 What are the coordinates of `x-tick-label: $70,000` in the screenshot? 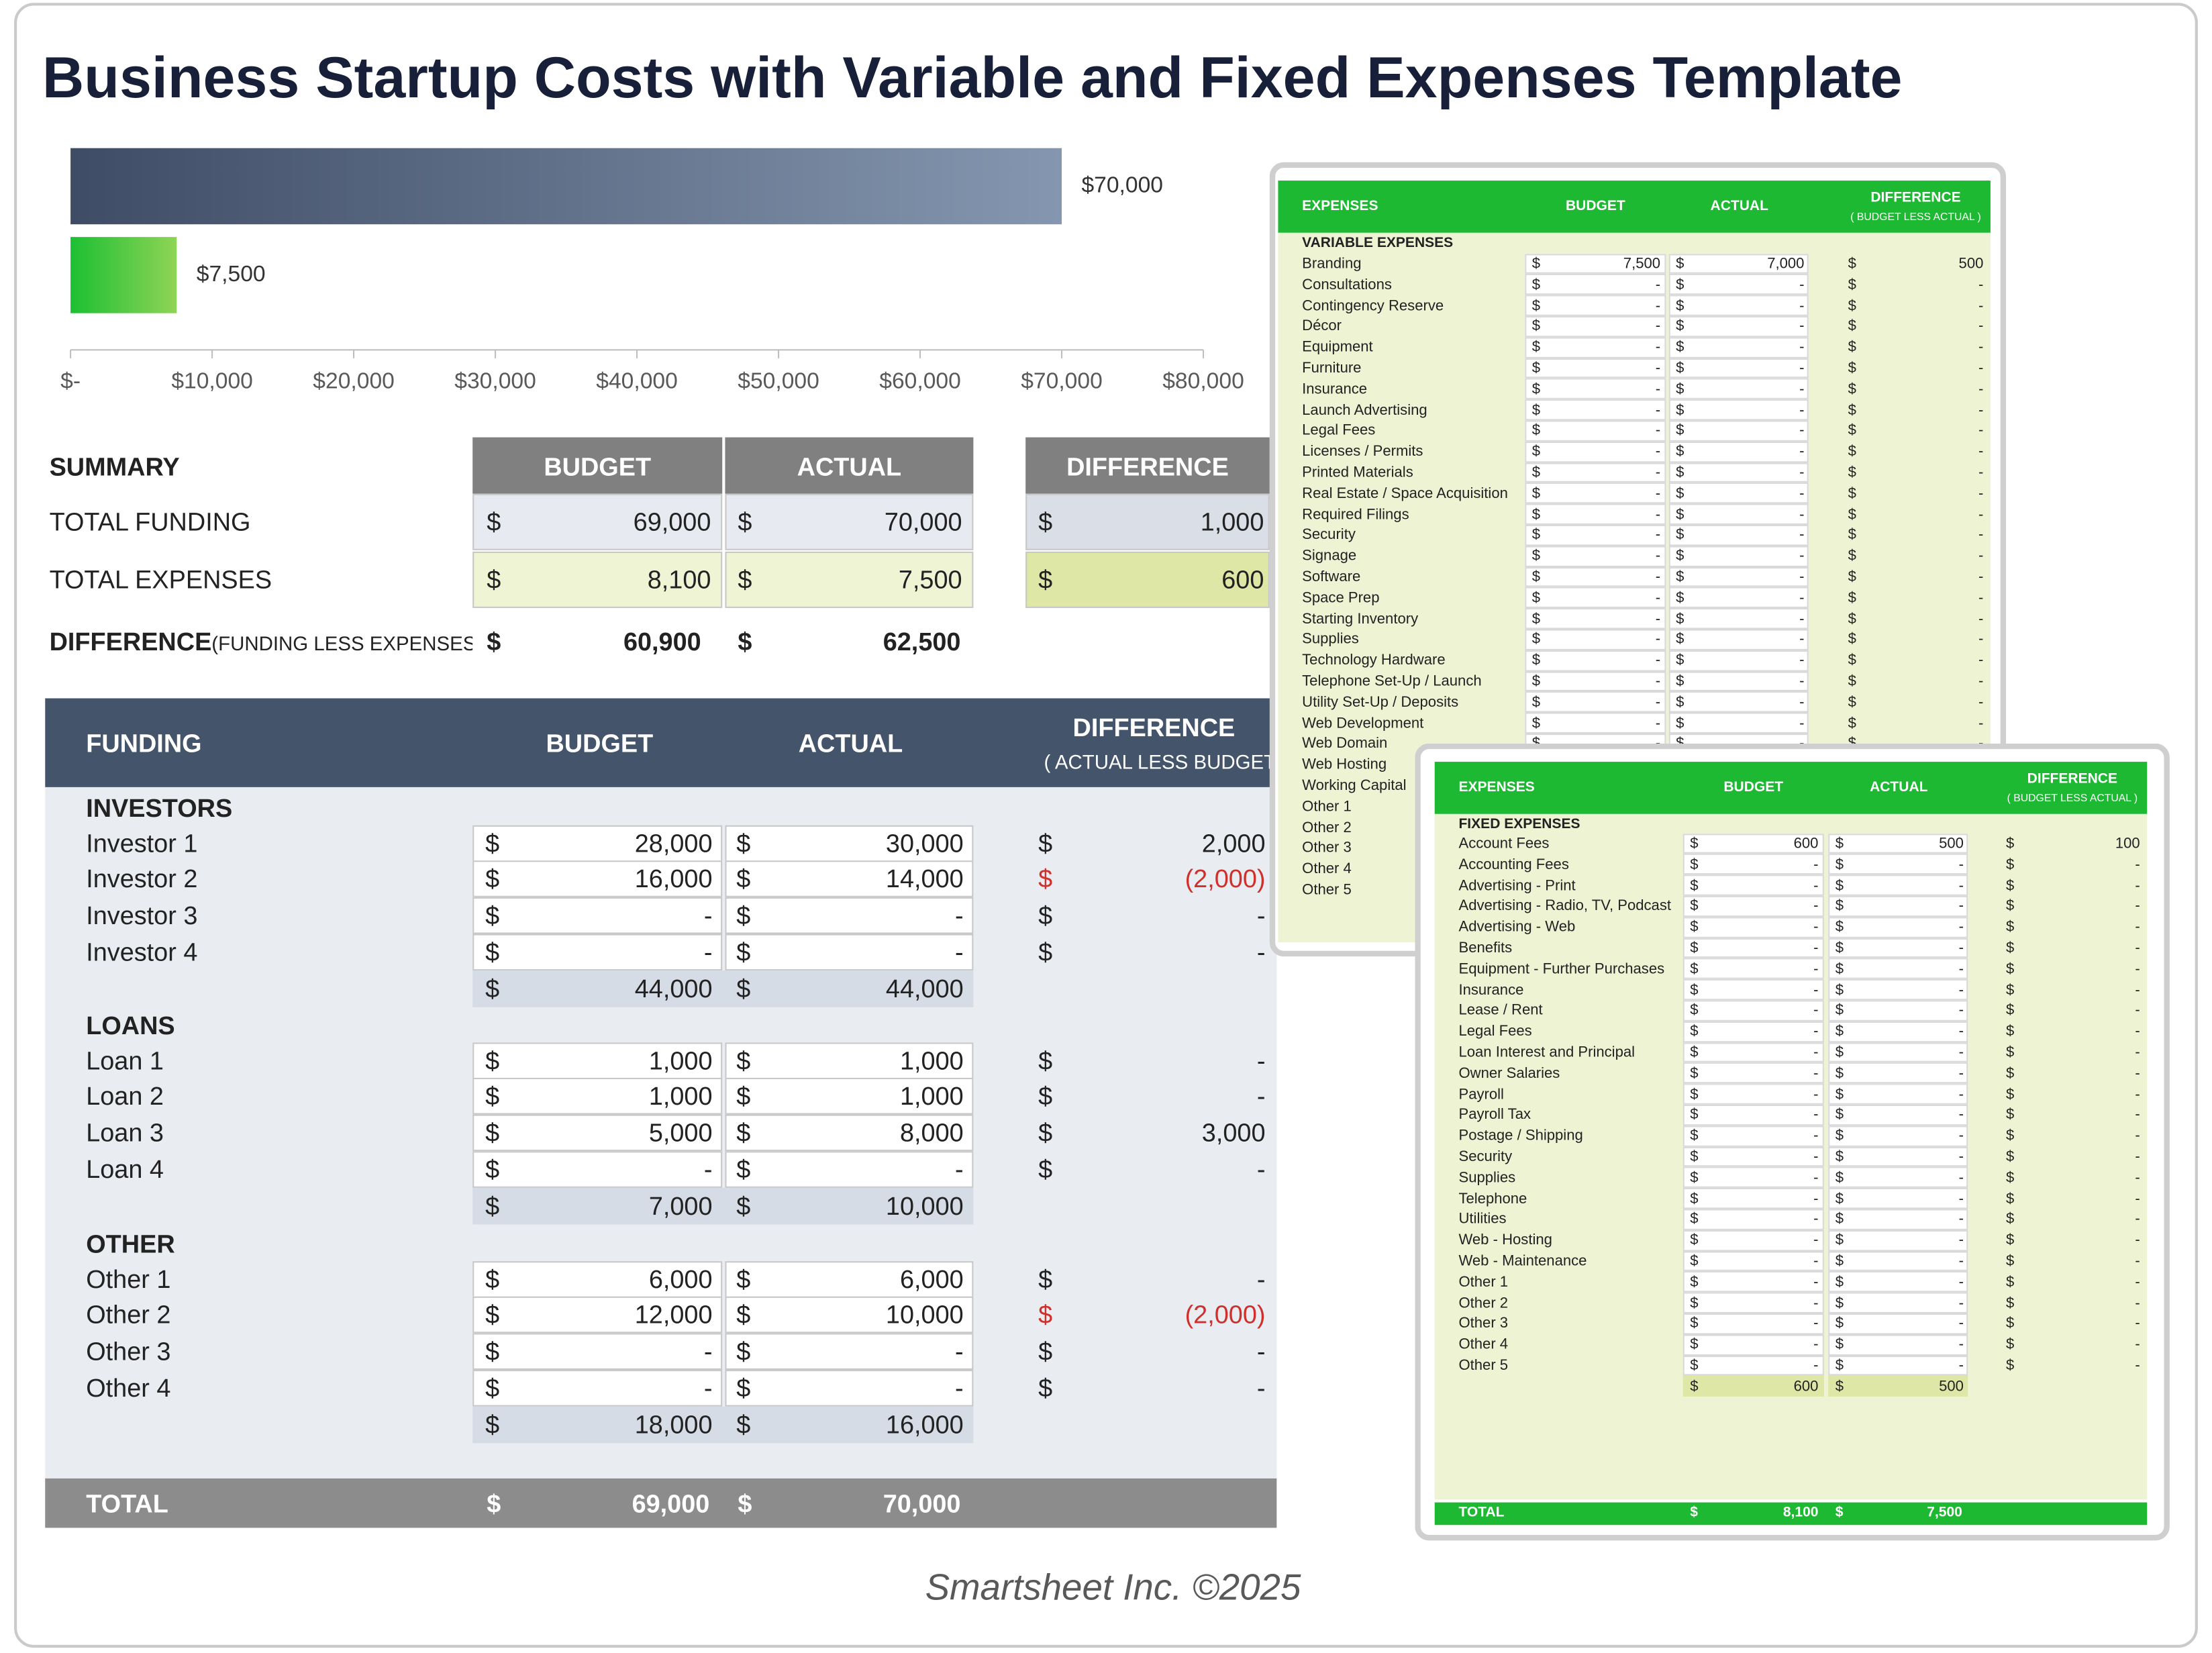 It's located at (1062, 381).